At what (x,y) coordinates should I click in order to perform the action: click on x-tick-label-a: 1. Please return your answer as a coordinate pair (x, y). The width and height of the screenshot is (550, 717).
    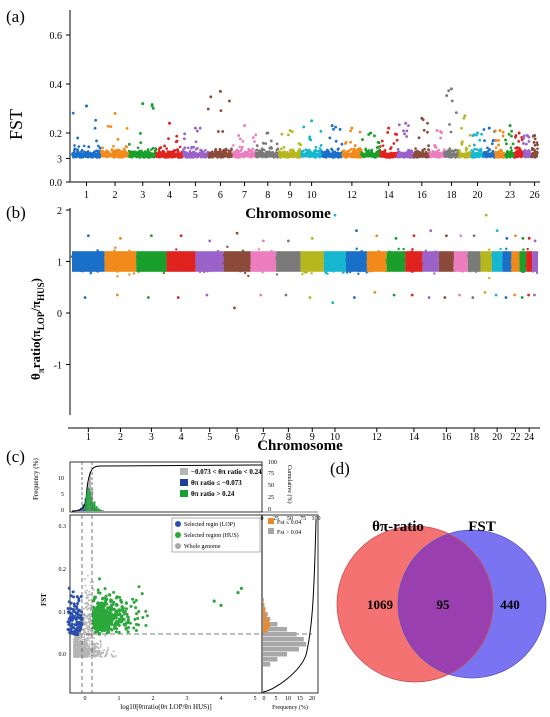
    Looking at the image, I should click on (86, 195).